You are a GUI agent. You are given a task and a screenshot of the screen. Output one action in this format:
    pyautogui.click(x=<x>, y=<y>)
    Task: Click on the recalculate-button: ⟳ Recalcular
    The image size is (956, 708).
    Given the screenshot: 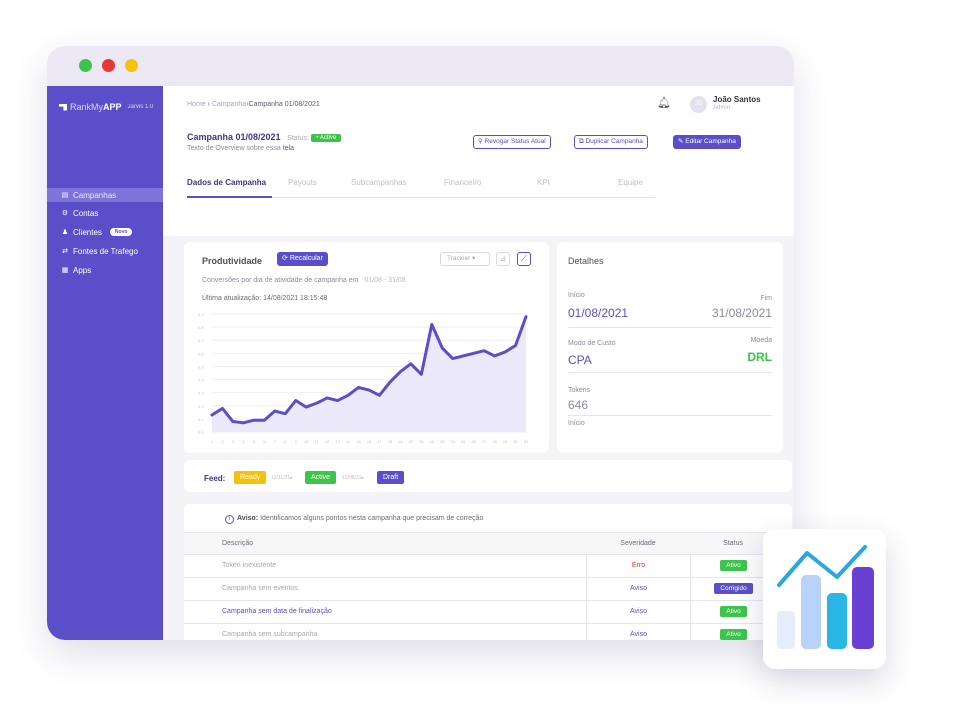 What is the action you would take?
    pyautogui.click(x=302, y=259)
    